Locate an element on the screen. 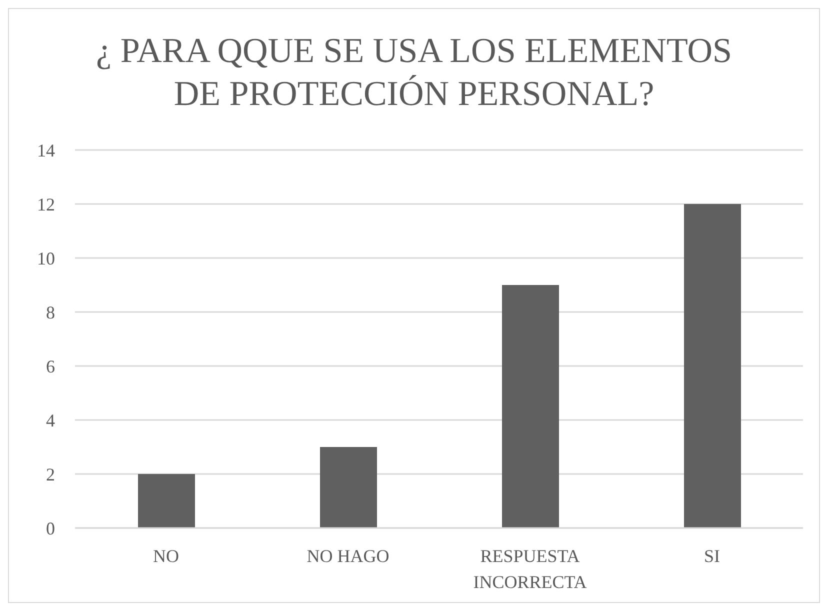  y-tick-label: 8 is located at coordinates (50, 312).